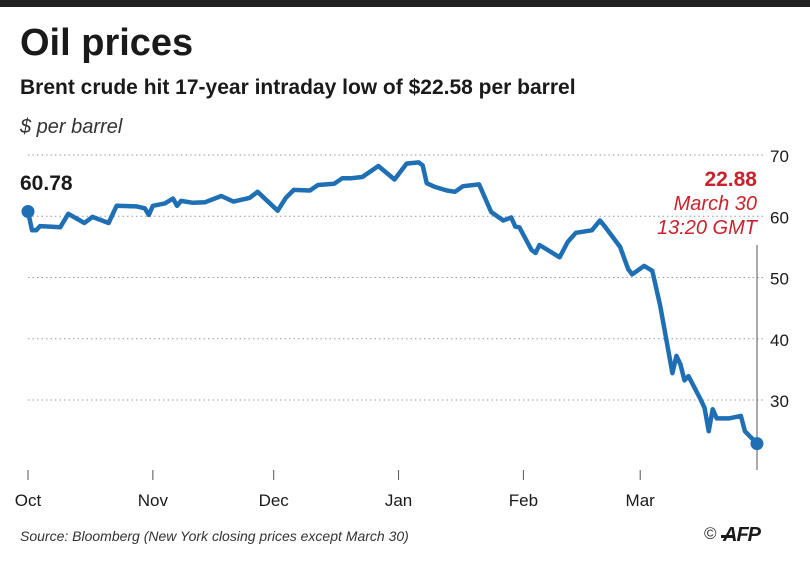 This screenshot has height=561, width=810. I want to click on svg-text: AFP, so click(742, 535).